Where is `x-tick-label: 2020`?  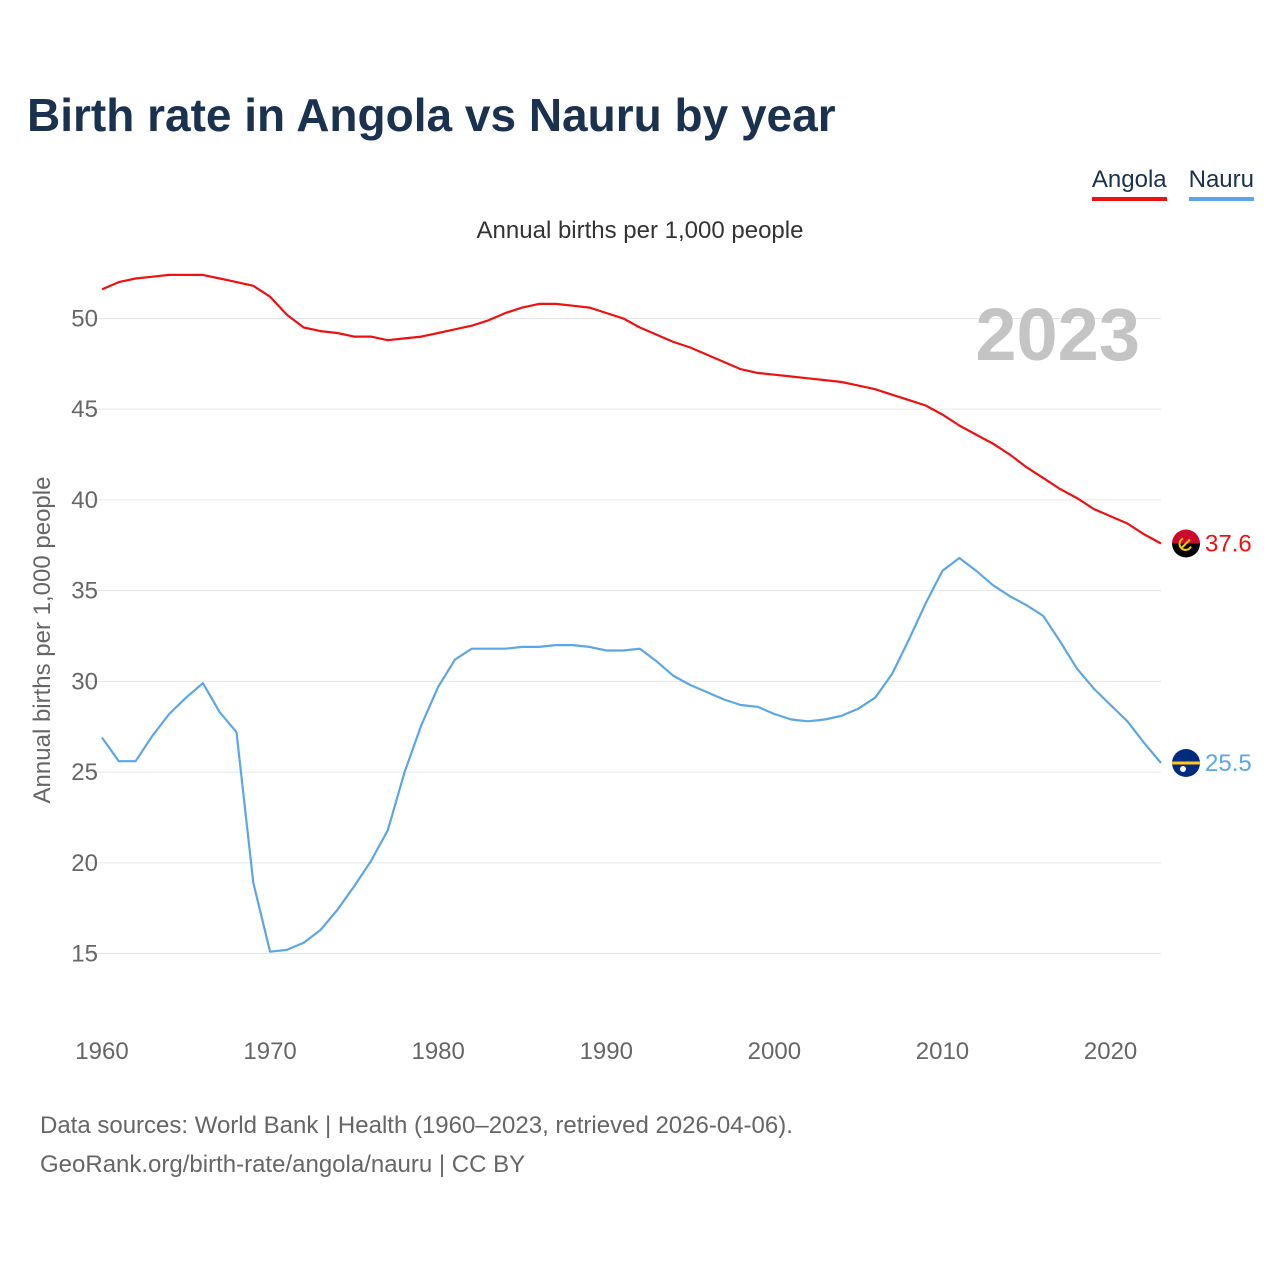 x-tick-label: 2020 is located at coordinates (1110, 1051).